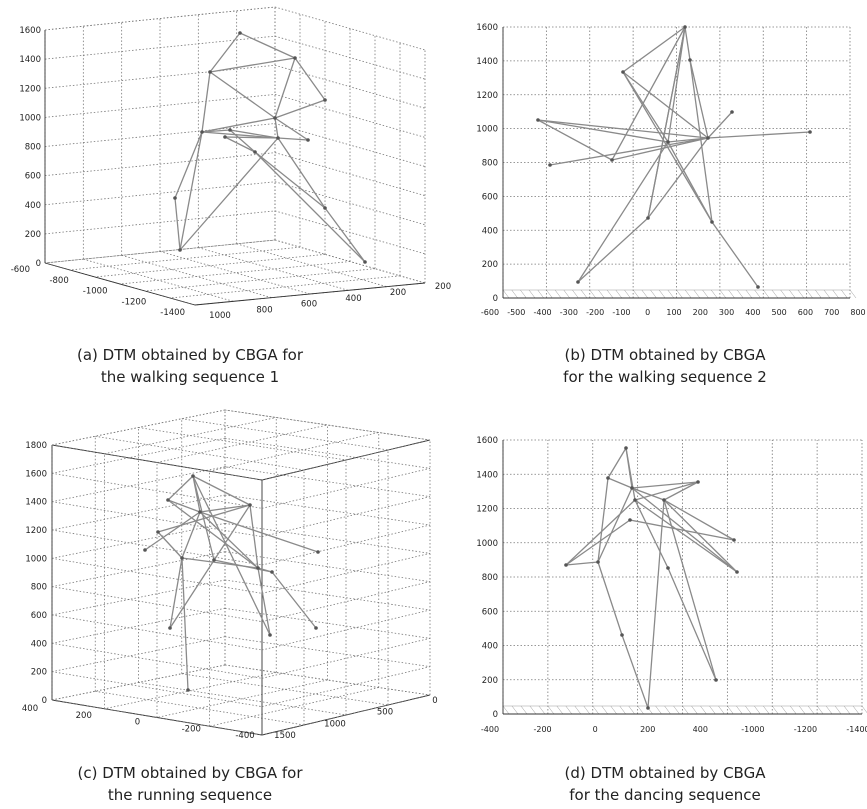 The image size is (867, 809). What do you see at coordinates (665, 773) in the screenshot?
I see `caption-d-line1: (d) DTM obtained by CBGA` at bounding box center [665, 773].